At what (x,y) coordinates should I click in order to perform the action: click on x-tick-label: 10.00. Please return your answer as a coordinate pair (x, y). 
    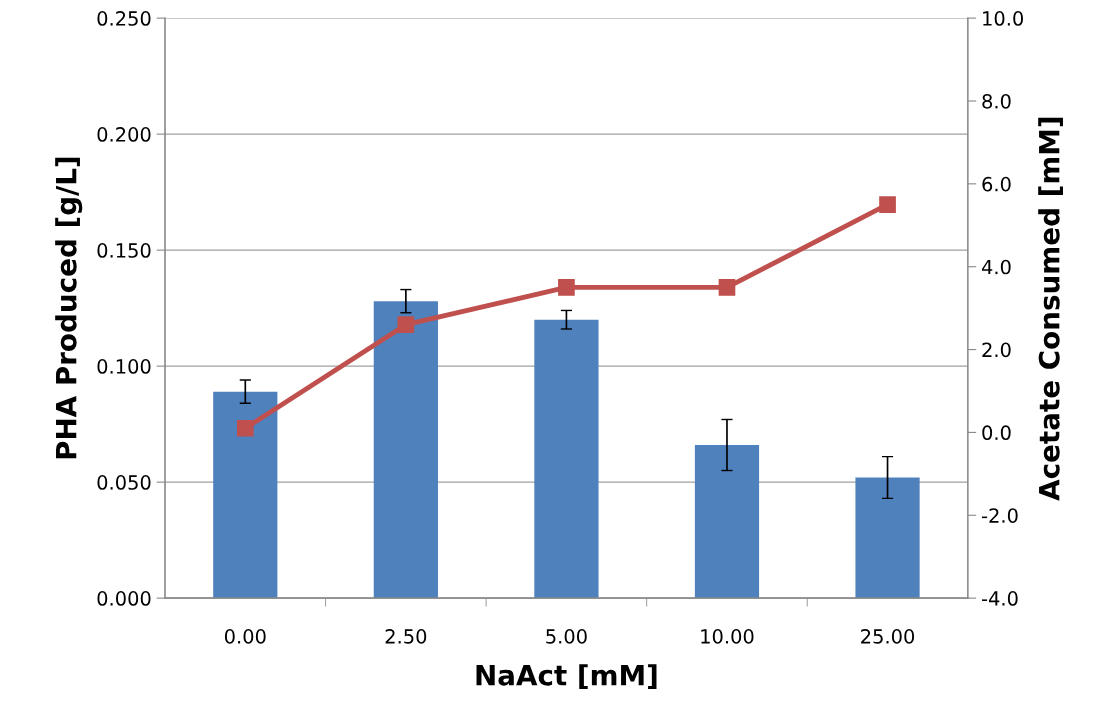
    Looking at the image, I should click on (727, 636).